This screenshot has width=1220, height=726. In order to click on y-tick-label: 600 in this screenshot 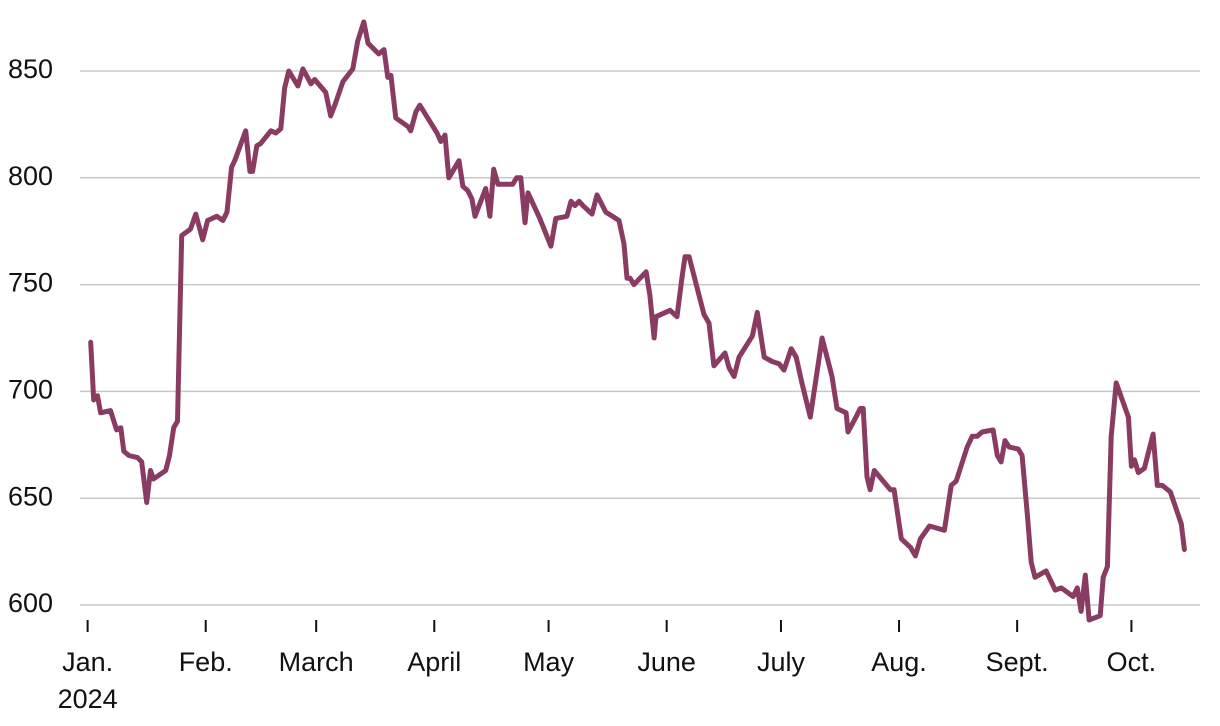, I will do `click(30, 603)`.